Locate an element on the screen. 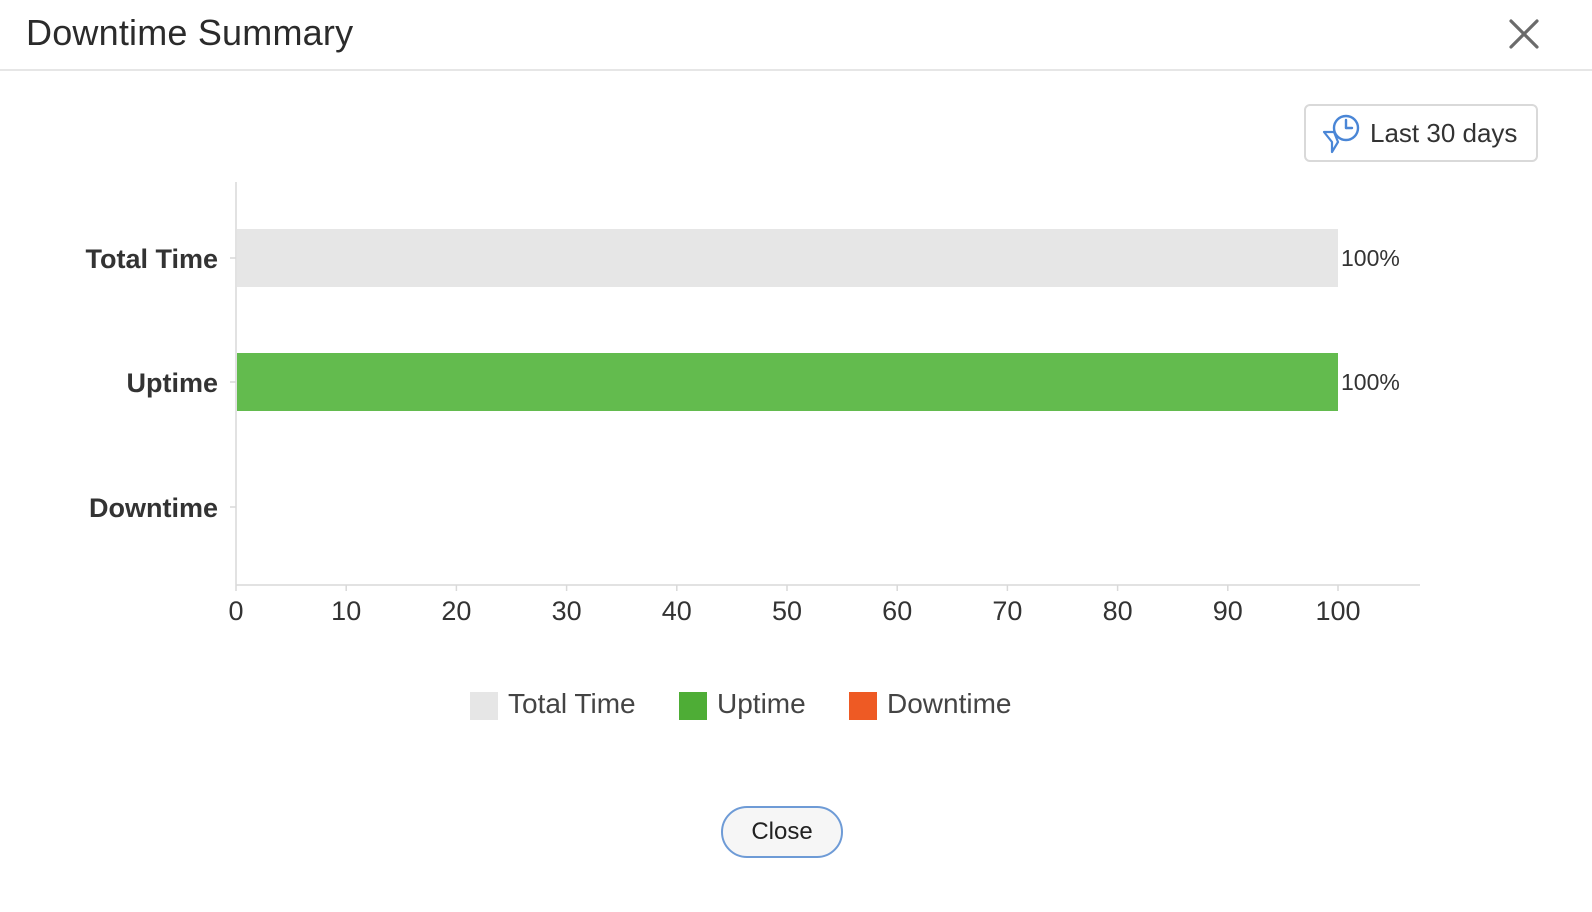 The height and width of the screenshot is (912, 1592). y-tick-label: Total Time is located at coordinates (151, 259).